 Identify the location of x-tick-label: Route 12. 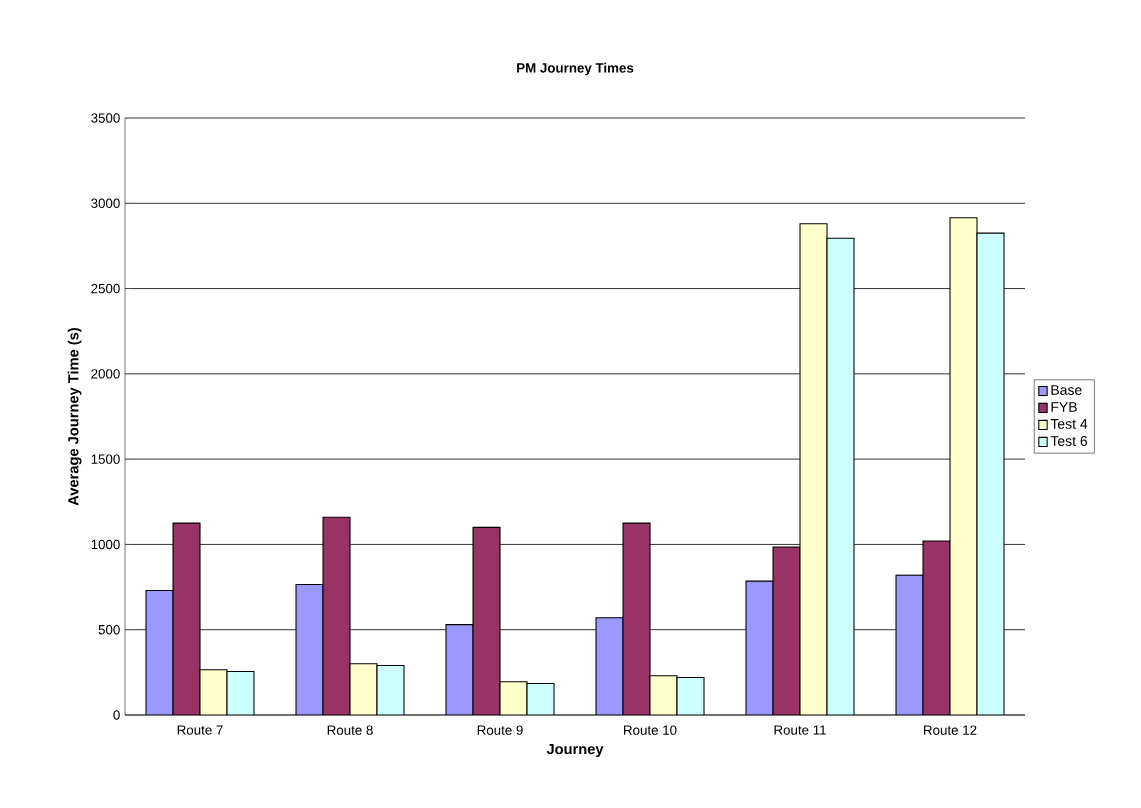
(950, 730).